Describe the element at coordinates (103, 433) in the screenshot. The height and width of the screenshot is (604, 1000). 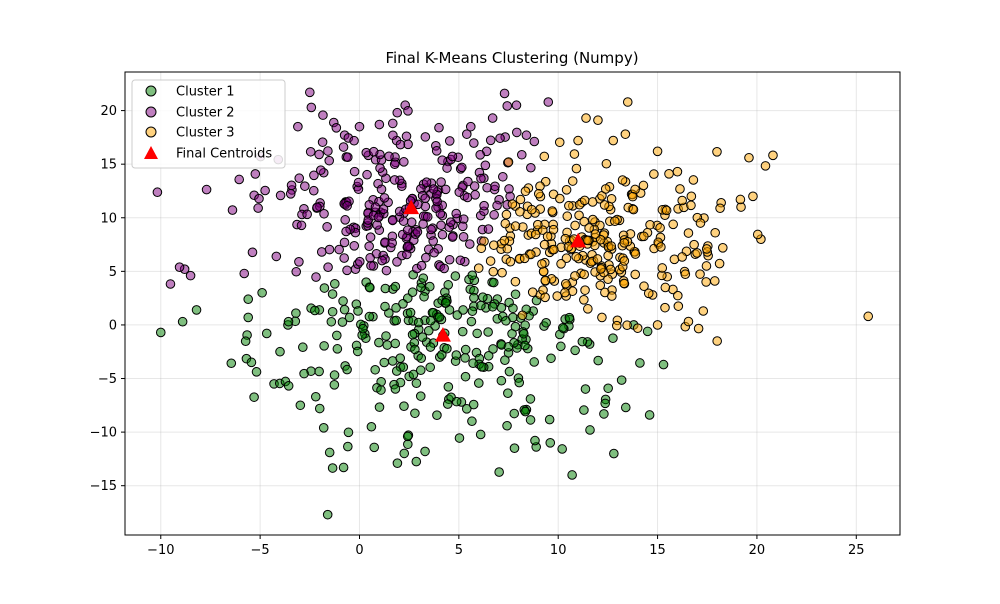
I see `y-tick-label: −10` at that location.